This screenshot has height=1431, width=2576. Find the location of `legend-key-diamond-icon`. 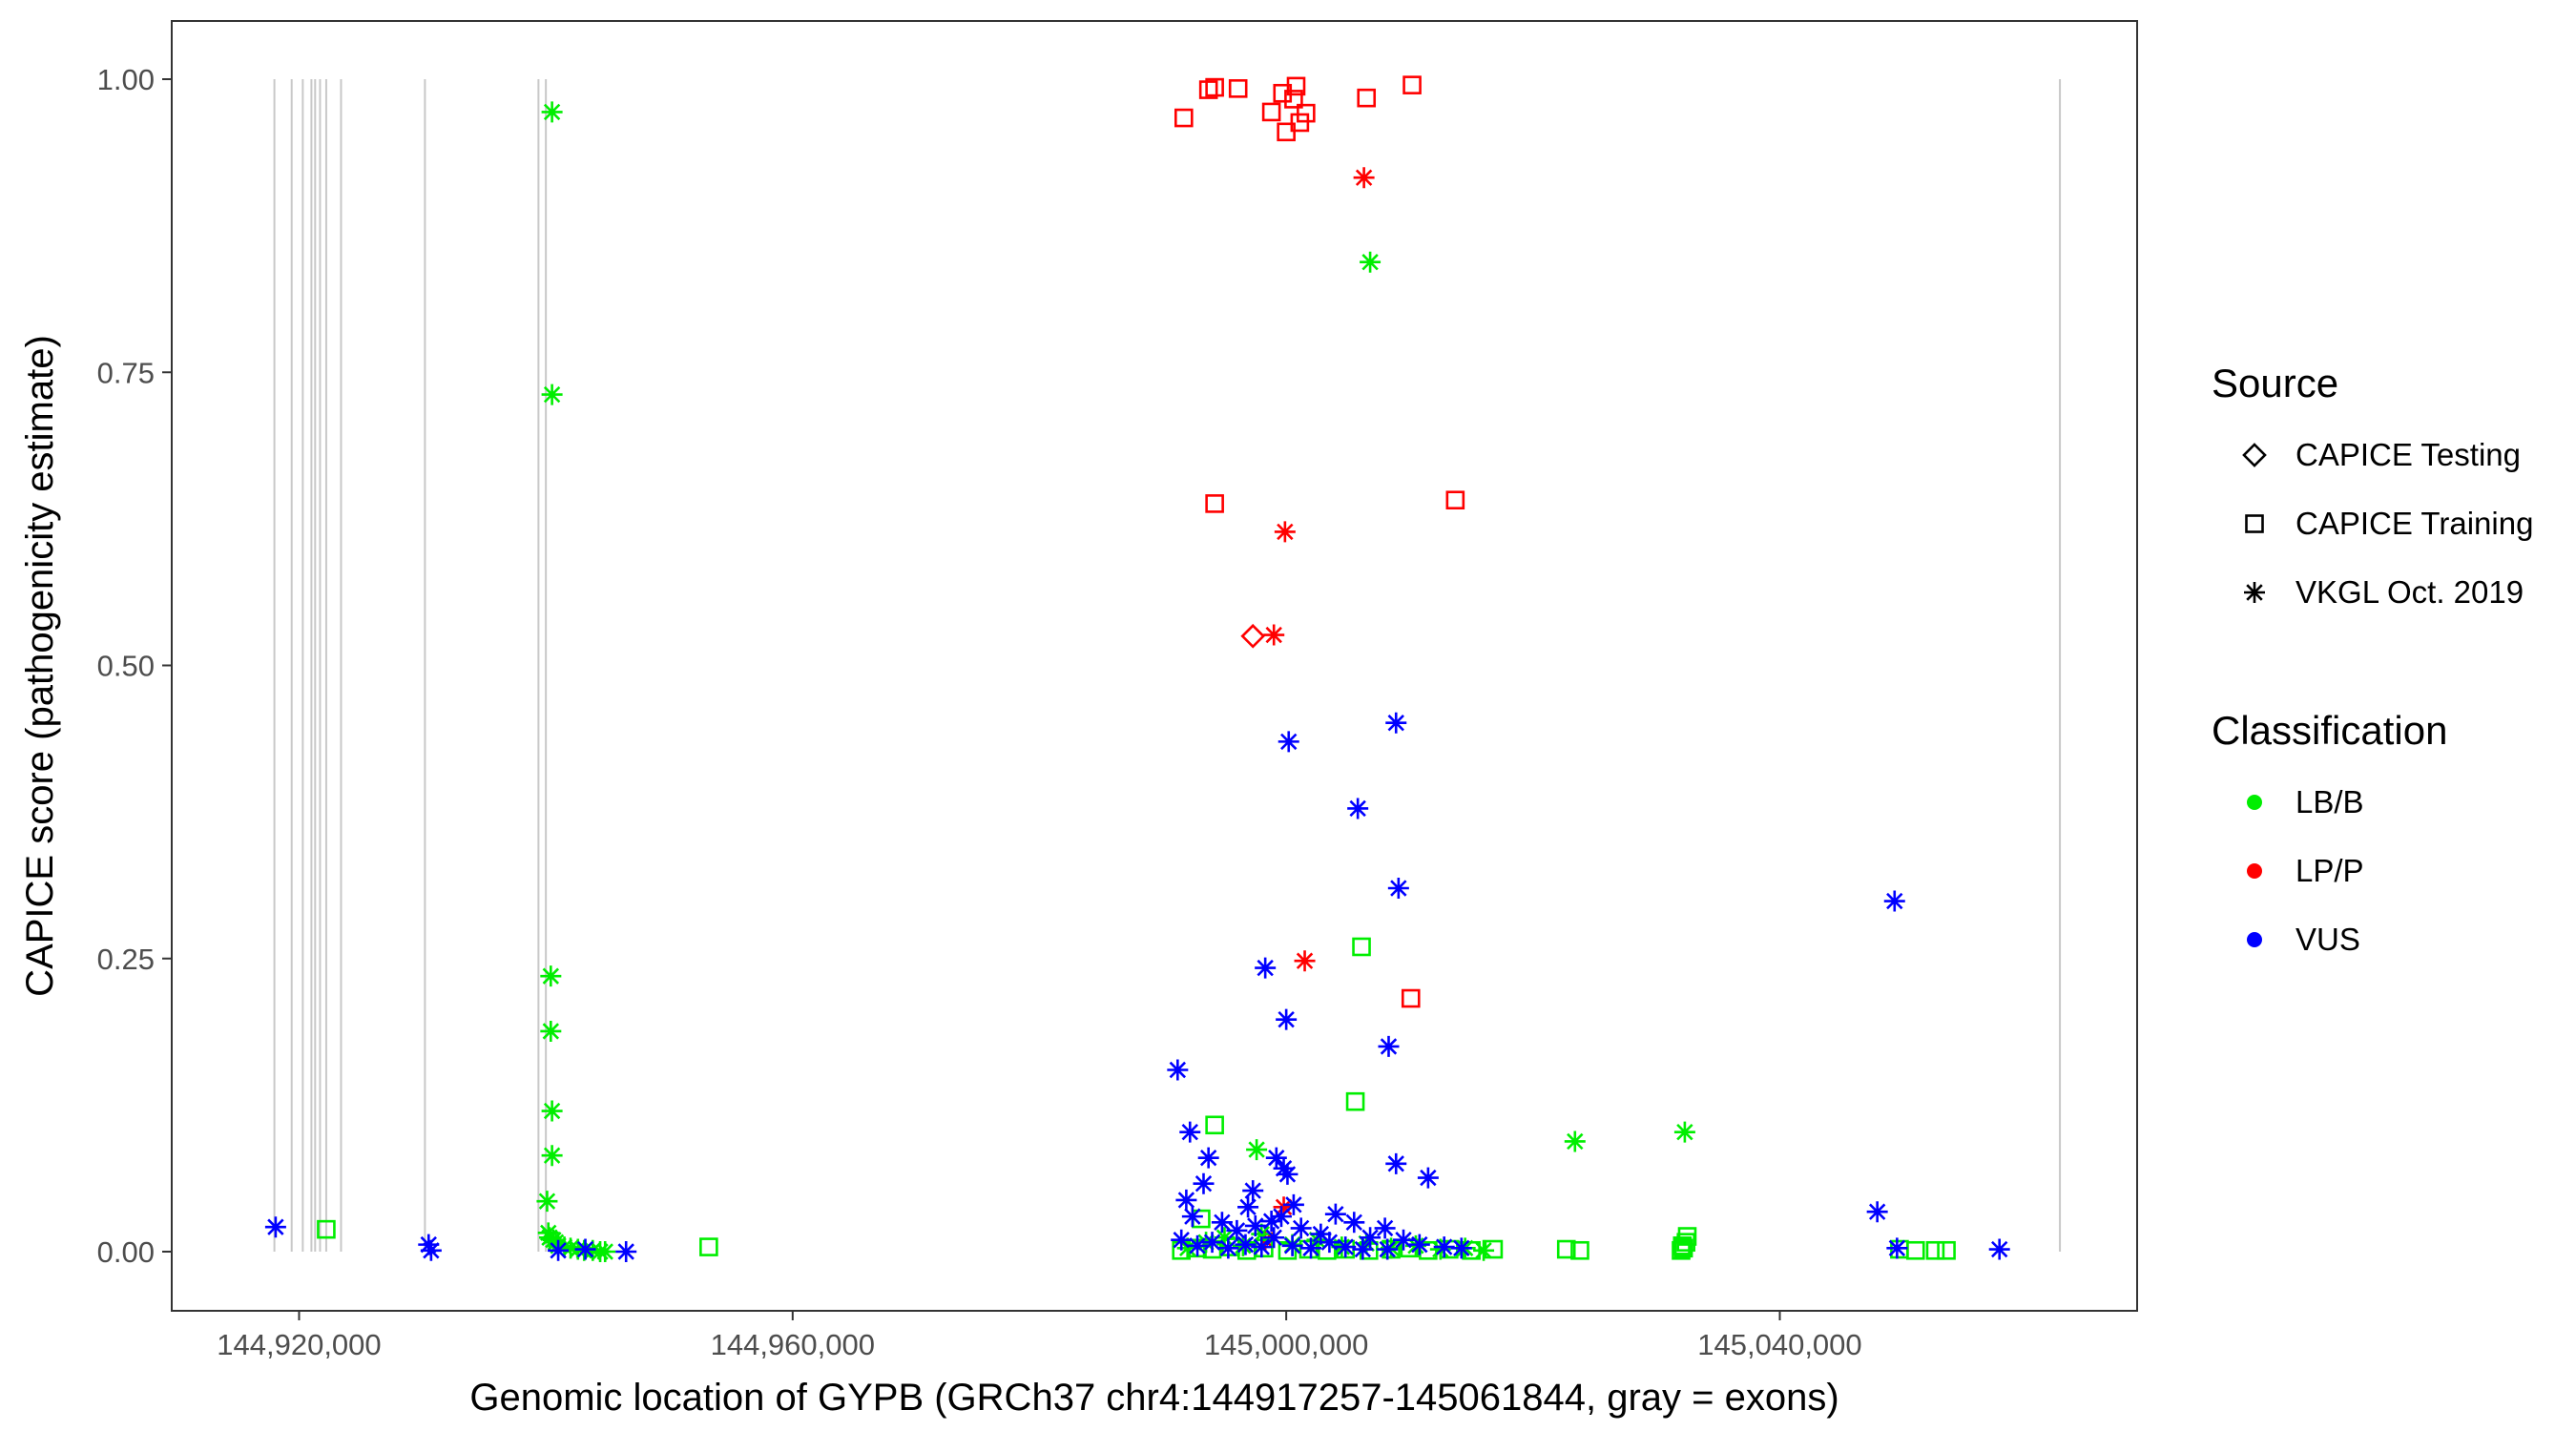

legend-key-diamond-icon is located at coordinates (2254, 455).